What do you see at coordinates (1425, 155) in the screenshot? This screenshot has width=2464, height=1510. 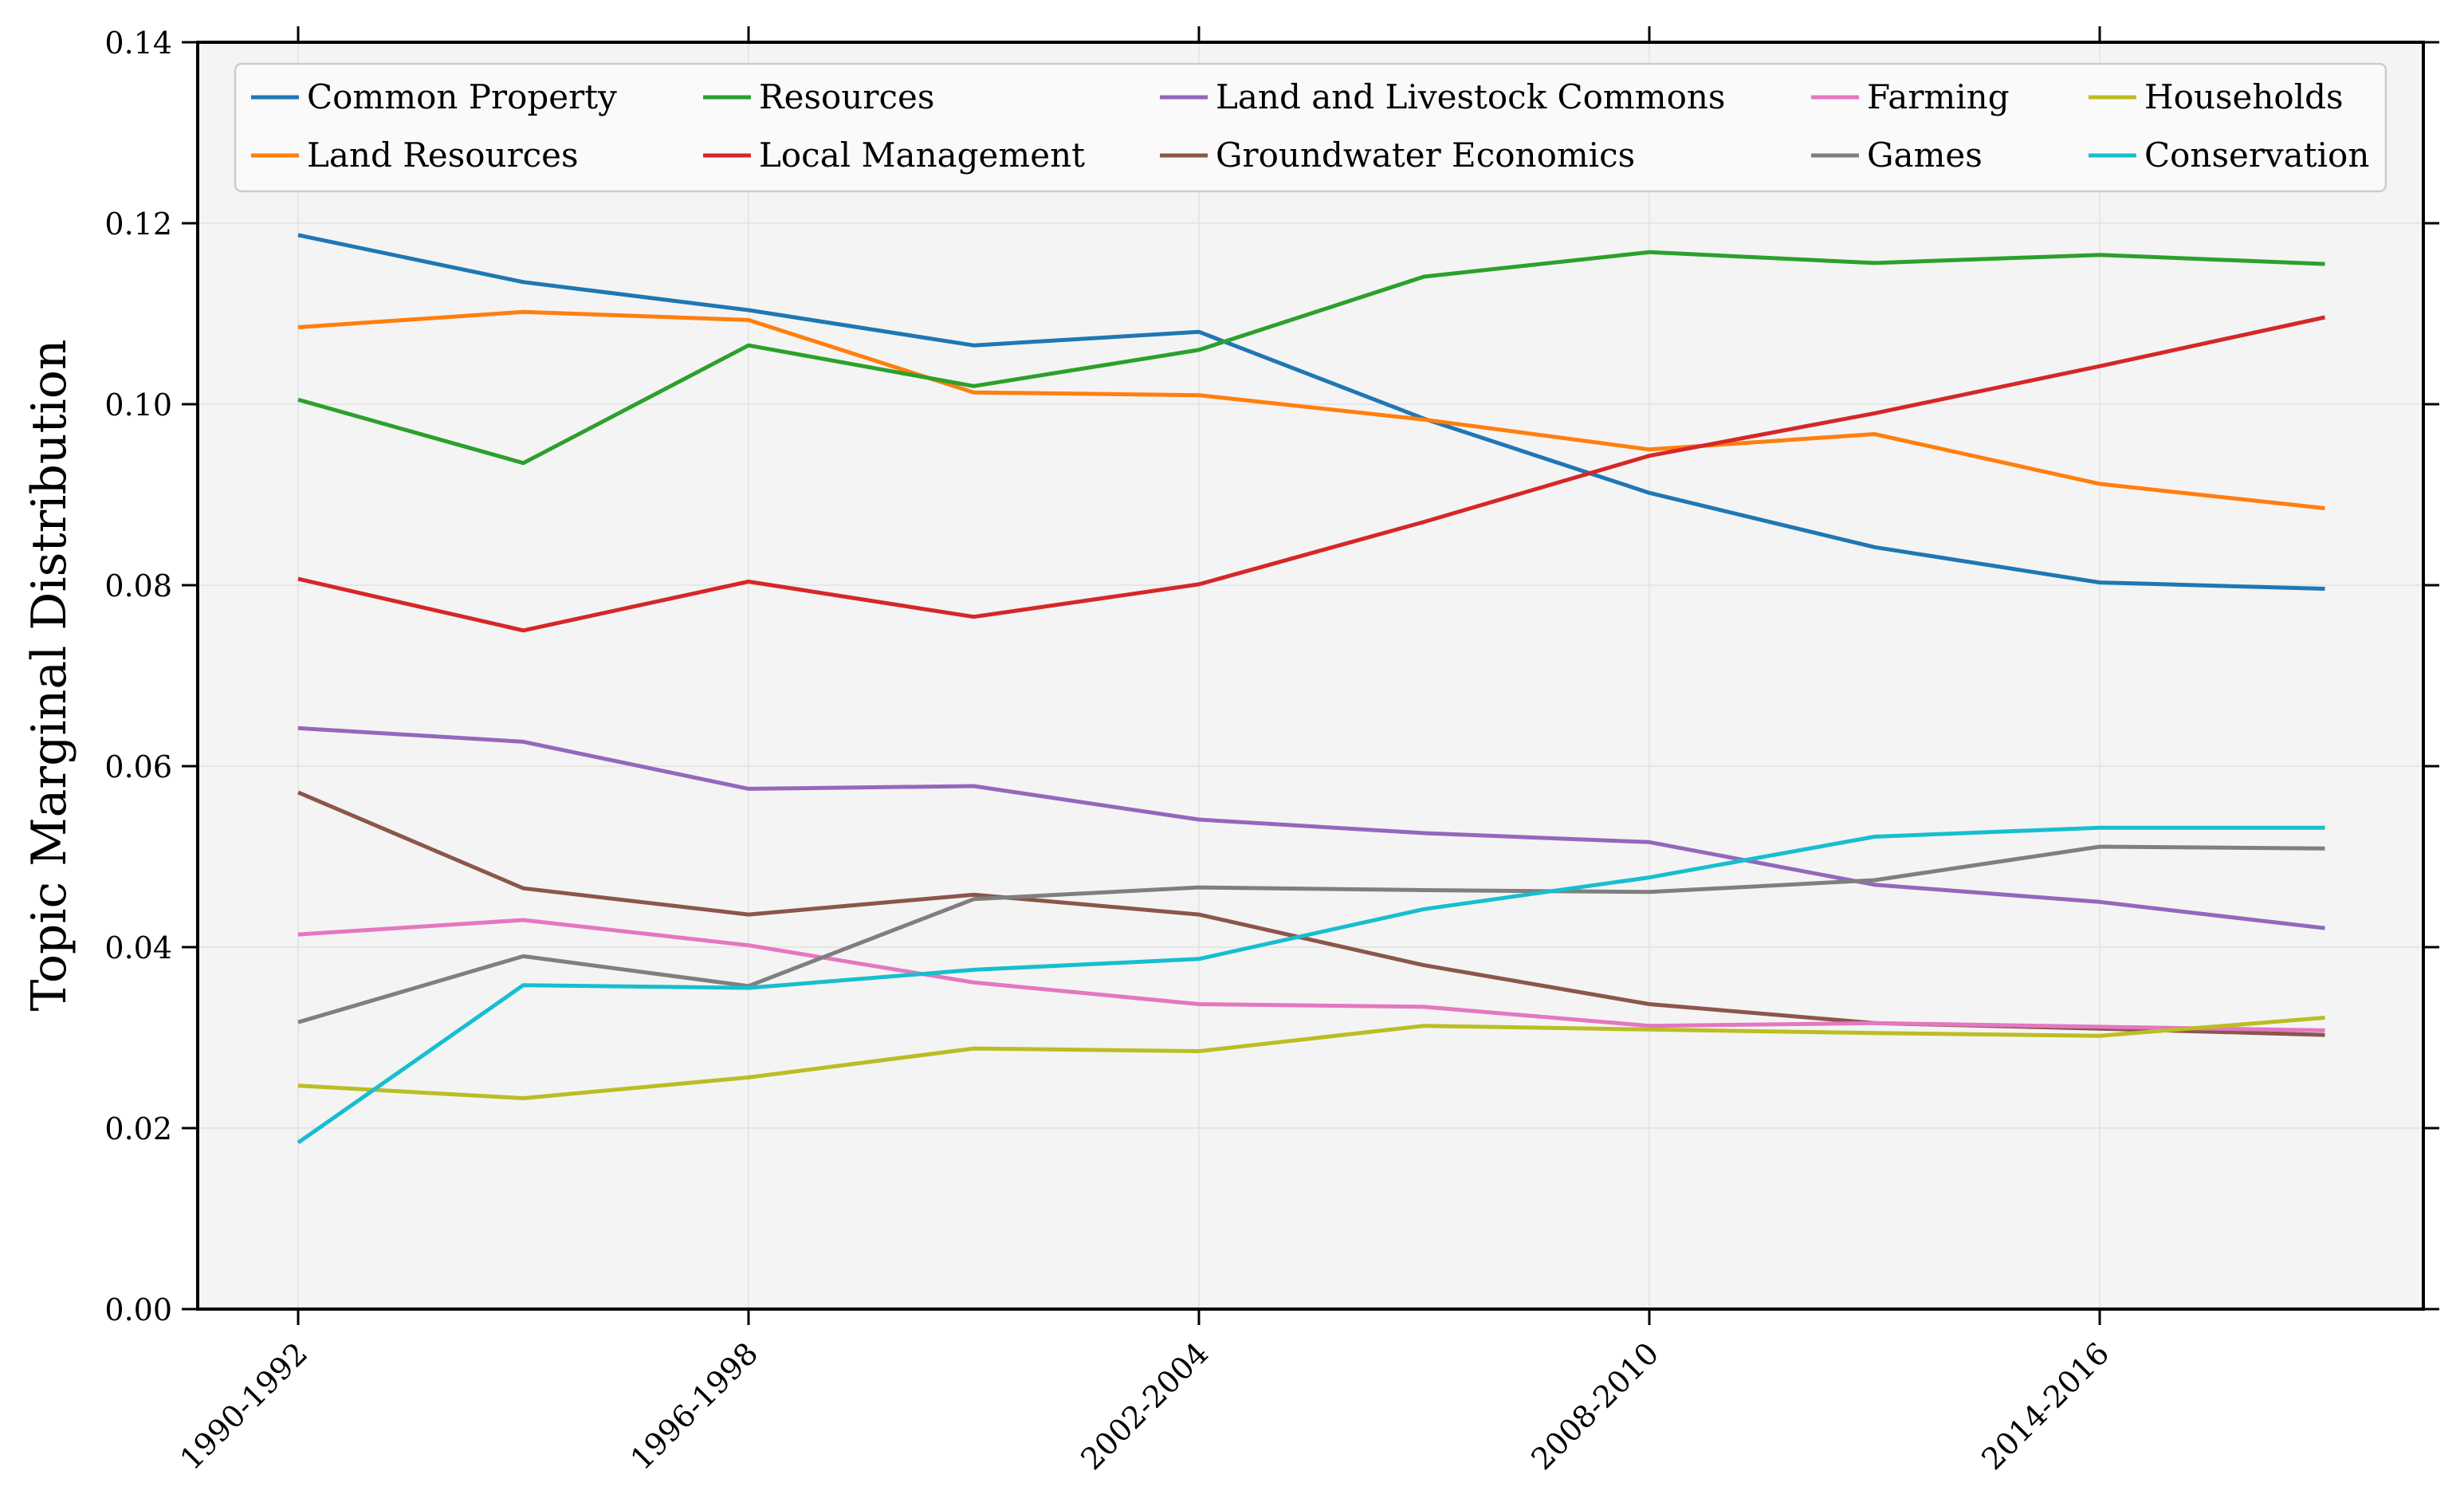 I see `legend-label-5: Groundwater Economics` at bounding box center [1425, 155].